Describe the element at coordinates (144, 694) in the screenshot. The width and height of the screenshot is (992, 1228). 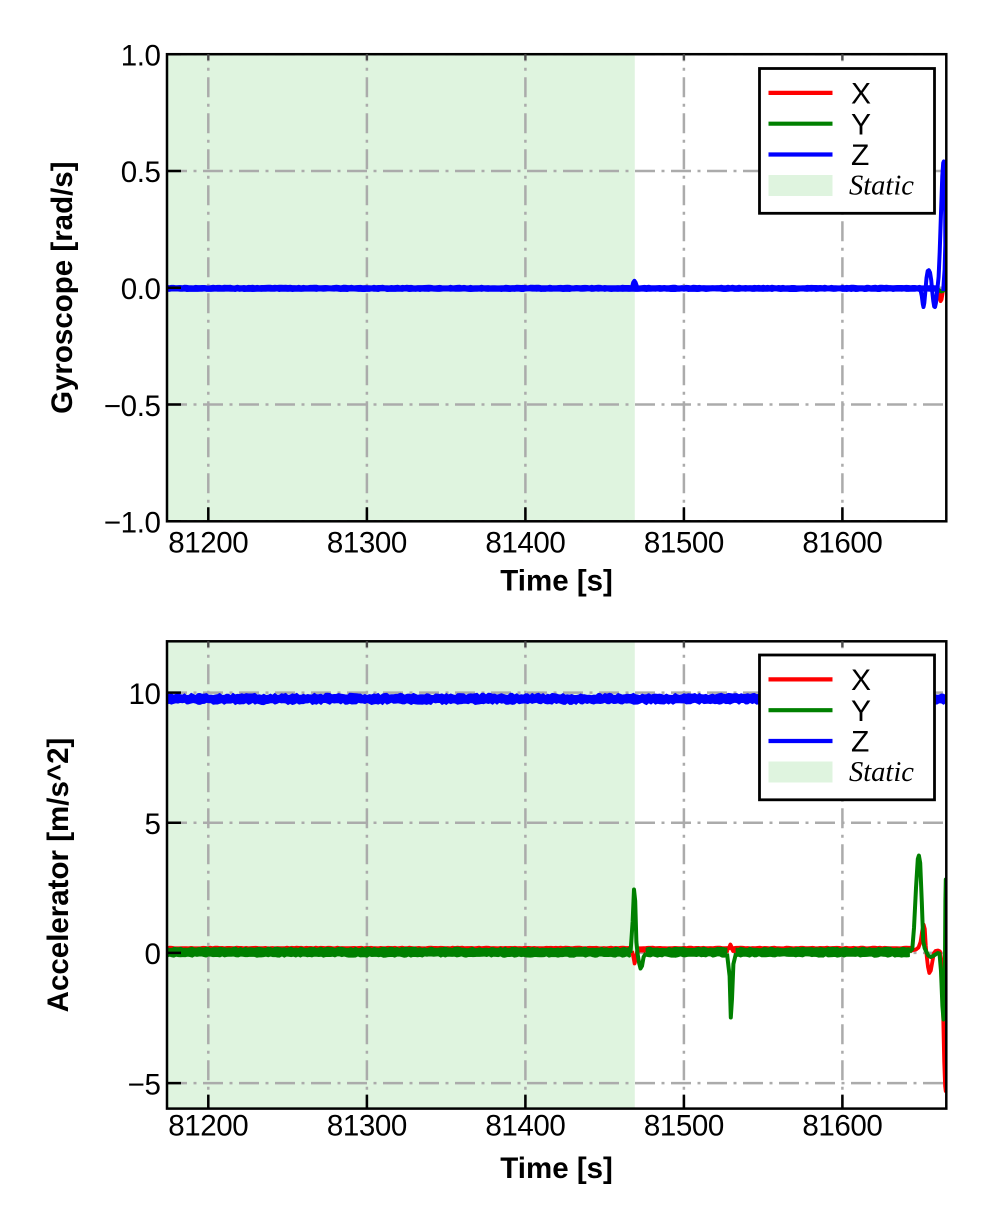
I see `svg-text: 10` at that location.